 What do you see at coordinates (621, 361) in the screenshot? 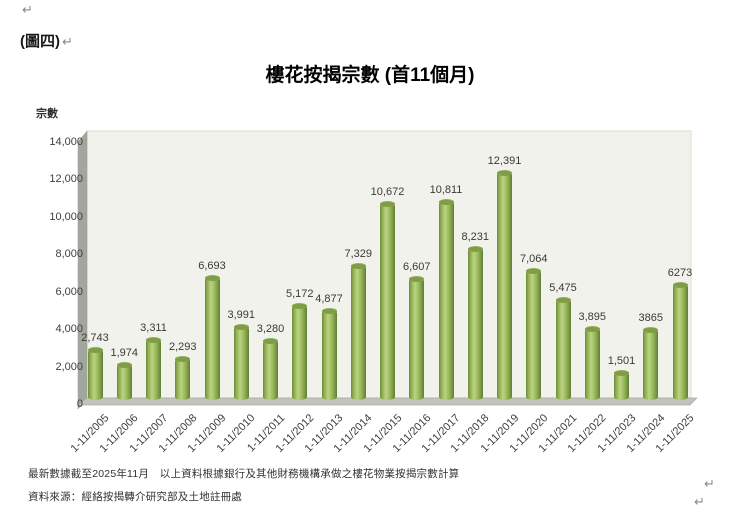
I see `bar-value-label: 1,501` at bounding box center [621, 361].